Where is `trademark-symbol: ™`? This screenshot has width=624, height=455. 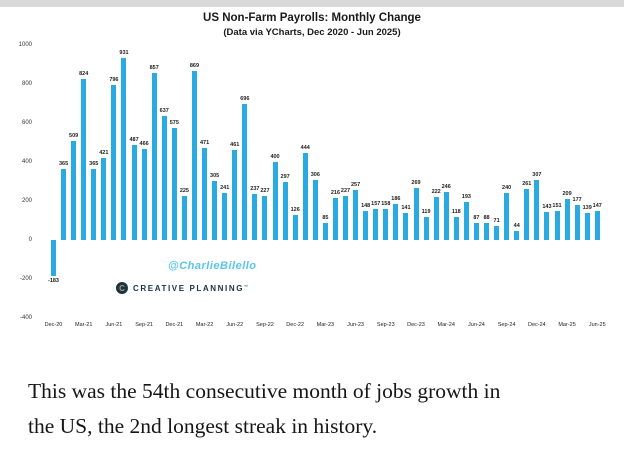
trademark-symbol: ™ is located at coordinates (247, 286).